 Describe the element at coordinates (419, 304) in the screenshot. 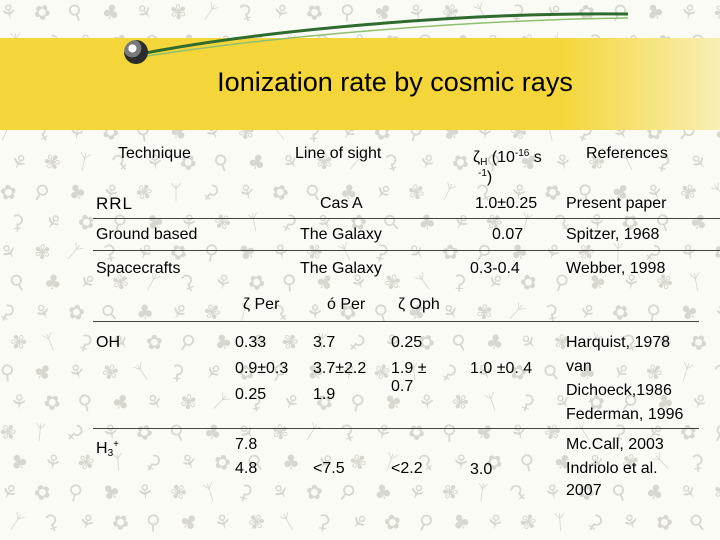

I see `subheader-zeta-oph: ζ Oph` at that location.